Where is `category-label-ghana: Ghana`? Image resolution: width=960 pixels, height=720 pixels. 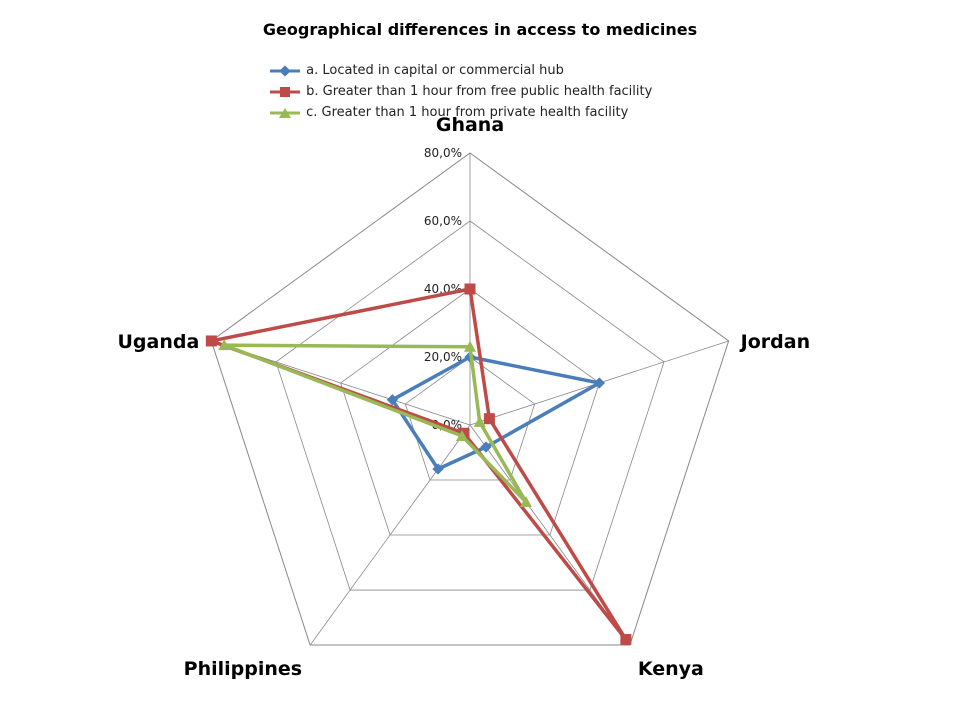 category-label-ghana: Ghana is located at coordinates (470, 125).